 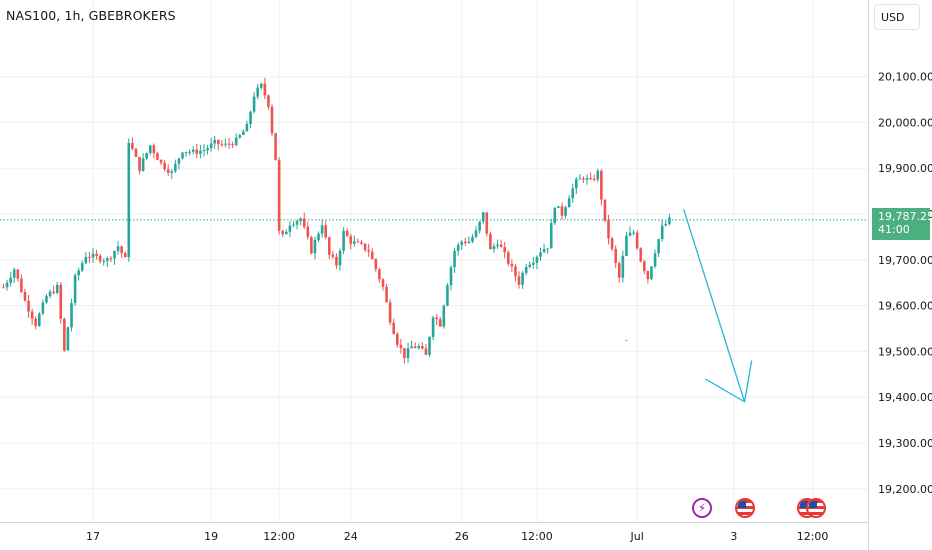 What do you see at coordinates (537, 536) in the screenshot?
I see `x-tick-label: 12:00` at bounding box center [537, 536].